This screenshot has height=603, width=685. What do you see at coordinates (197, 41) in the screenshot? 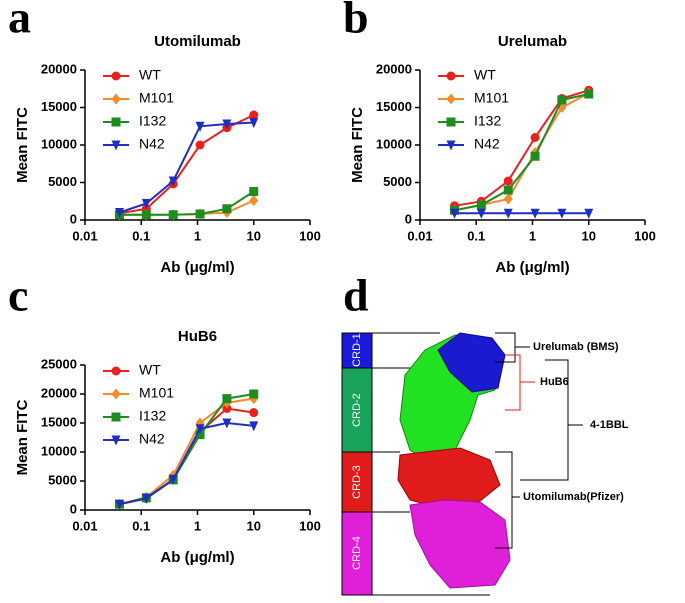
I see `chart-title: Utomilumab` at bounding box center [197, 41].